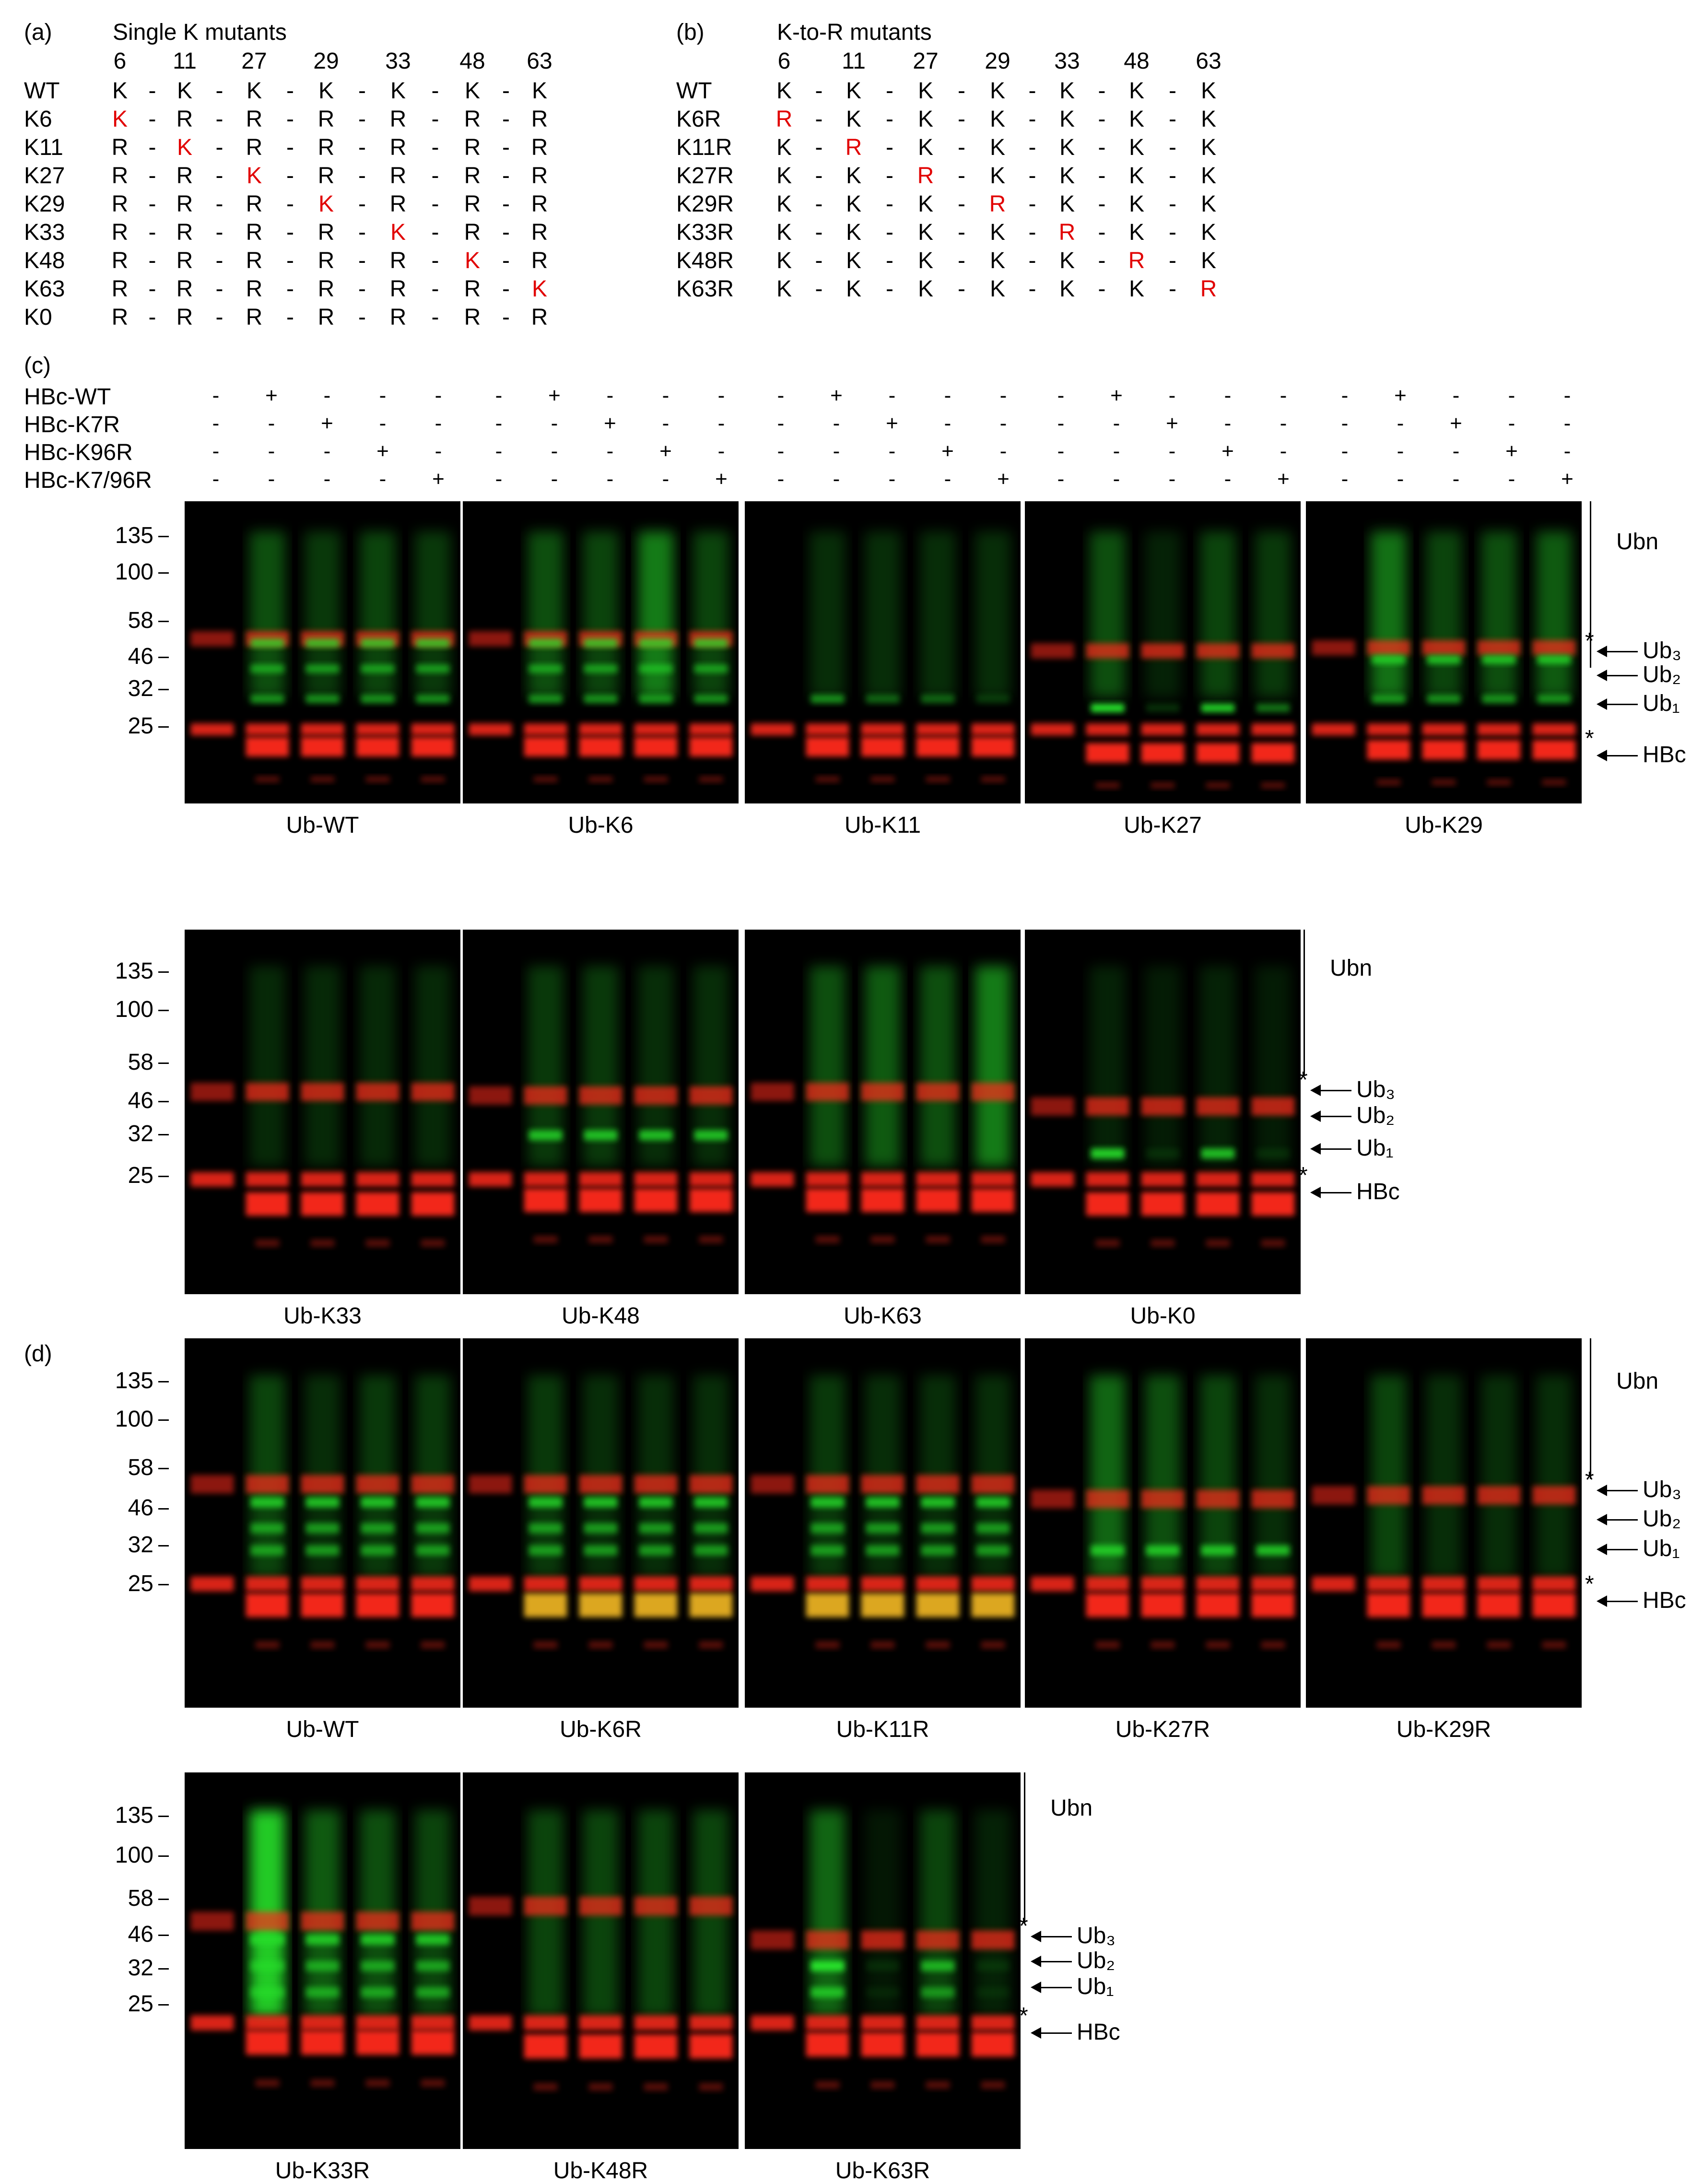  What do you see at coordinates (163, 1063) in the screenshot?
I see `mw-marker-tick` at bounding box center [163, 1063].